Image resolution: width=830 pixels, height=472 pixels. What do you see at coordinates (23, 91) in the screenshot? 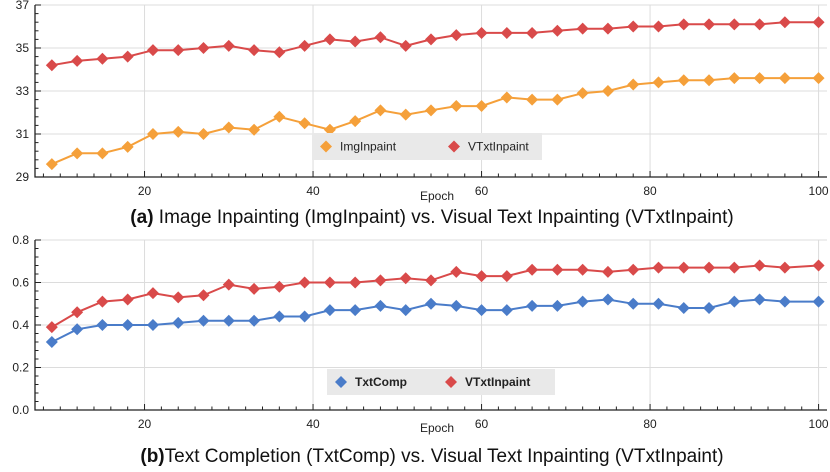
I see `y-tick-label-a: 33` at bounding box center [23, 91].